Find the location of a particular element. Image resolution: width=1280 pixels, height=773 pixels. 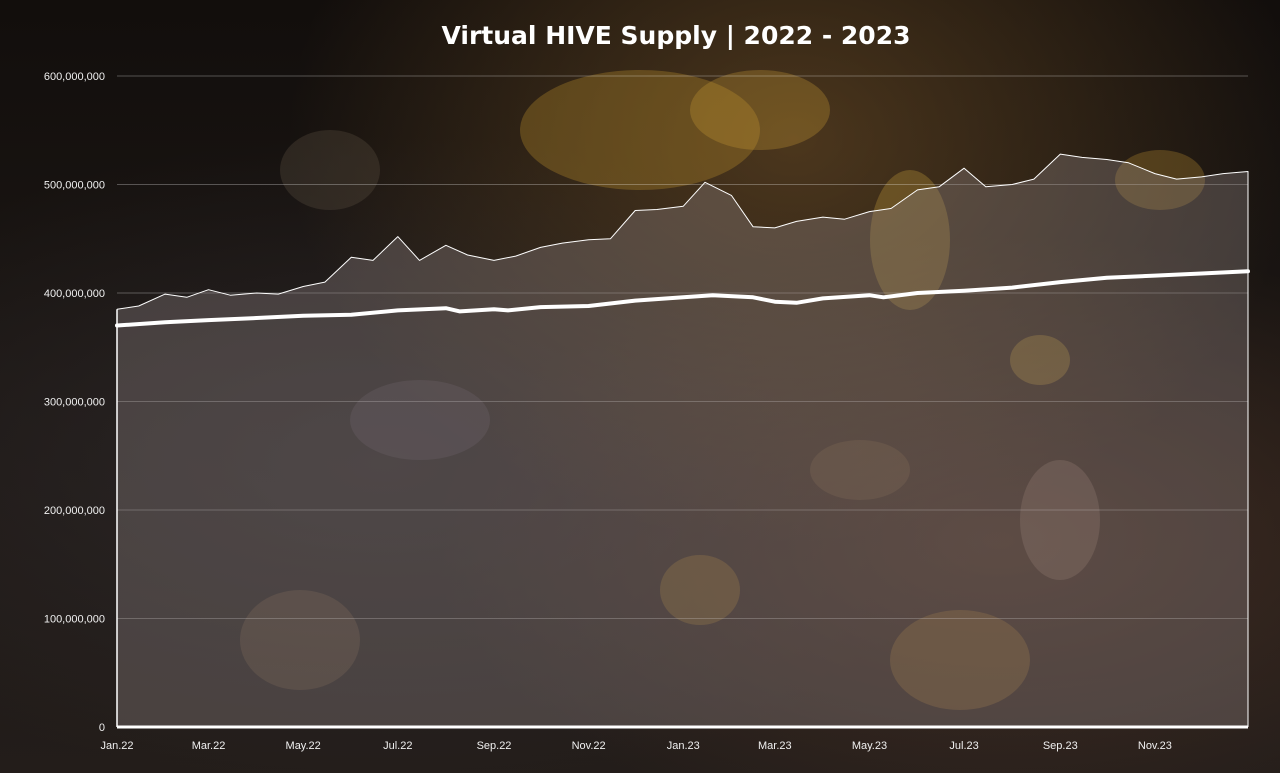

y-tick-label: 0 is located at coordinates (102, 728).